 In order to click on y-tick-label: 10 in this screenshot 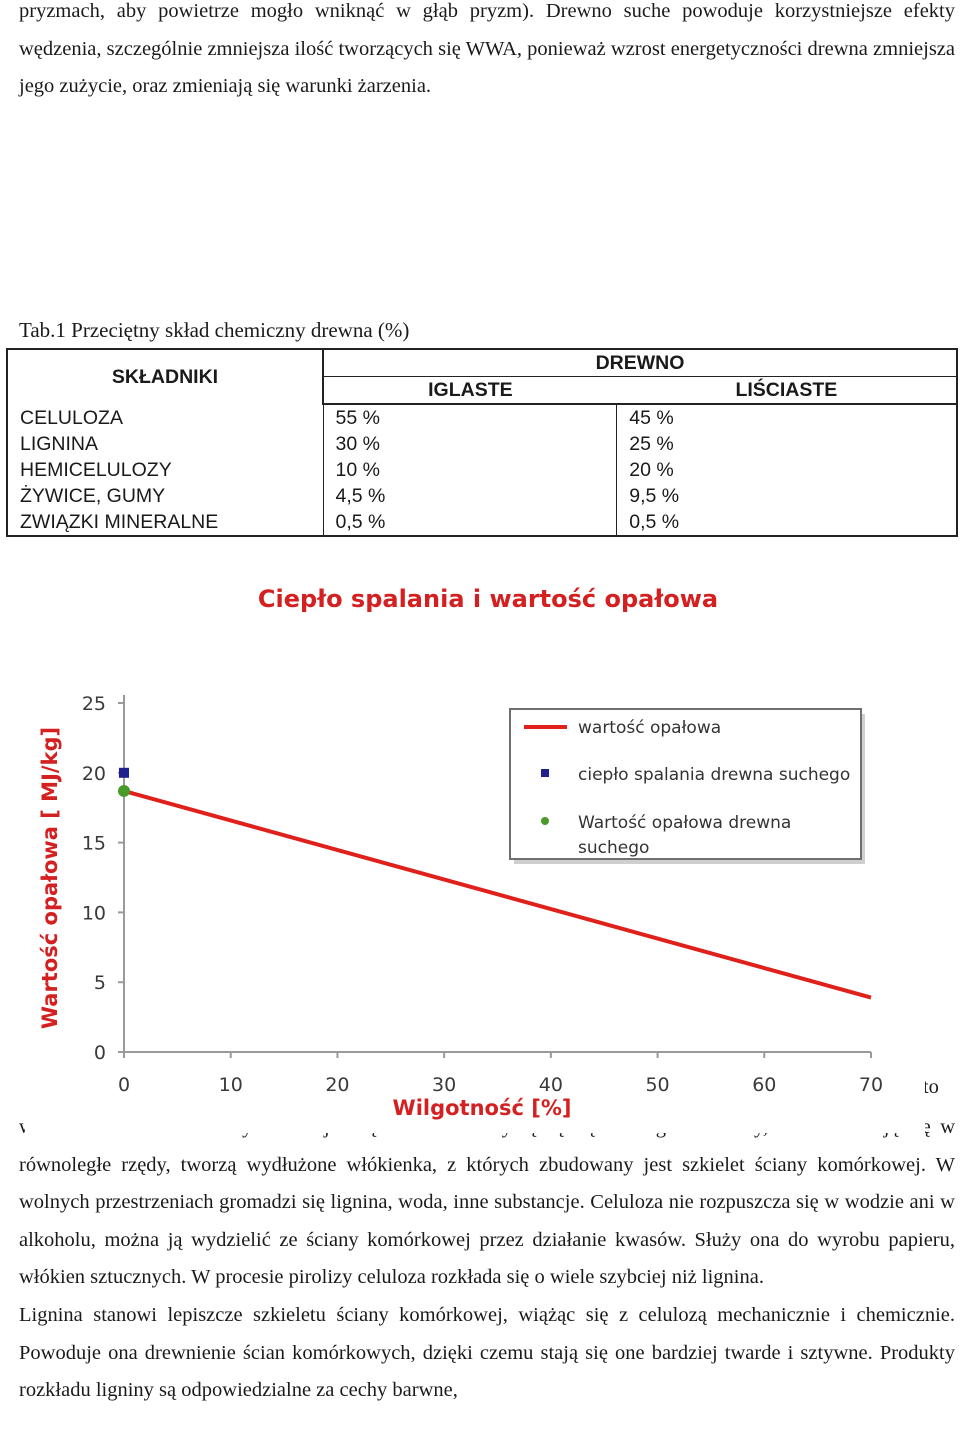, I will do `click(94, 913)`.